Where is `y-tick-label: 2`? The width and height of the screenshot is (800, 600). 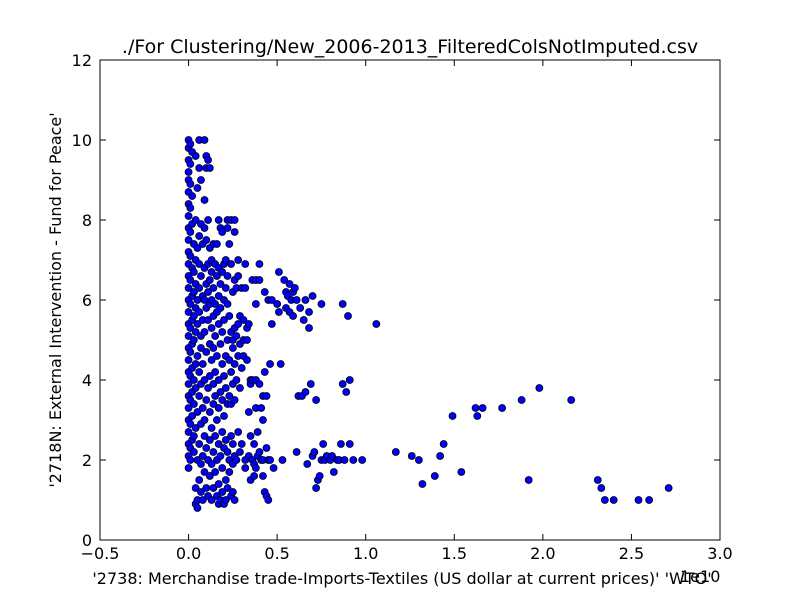 y-tick-label: 2 is located at coordinates (87, 460).